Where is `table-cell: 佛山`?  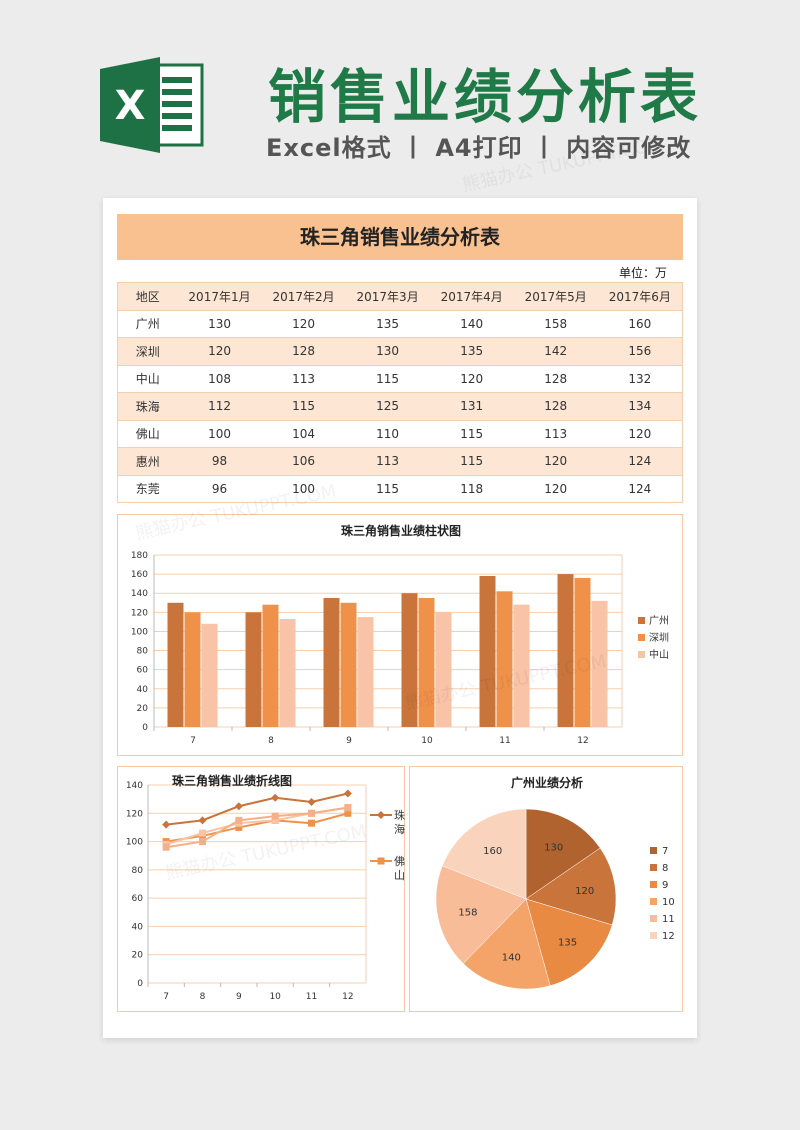
table-cell: 佛山 is located at coordinates (147, 433).